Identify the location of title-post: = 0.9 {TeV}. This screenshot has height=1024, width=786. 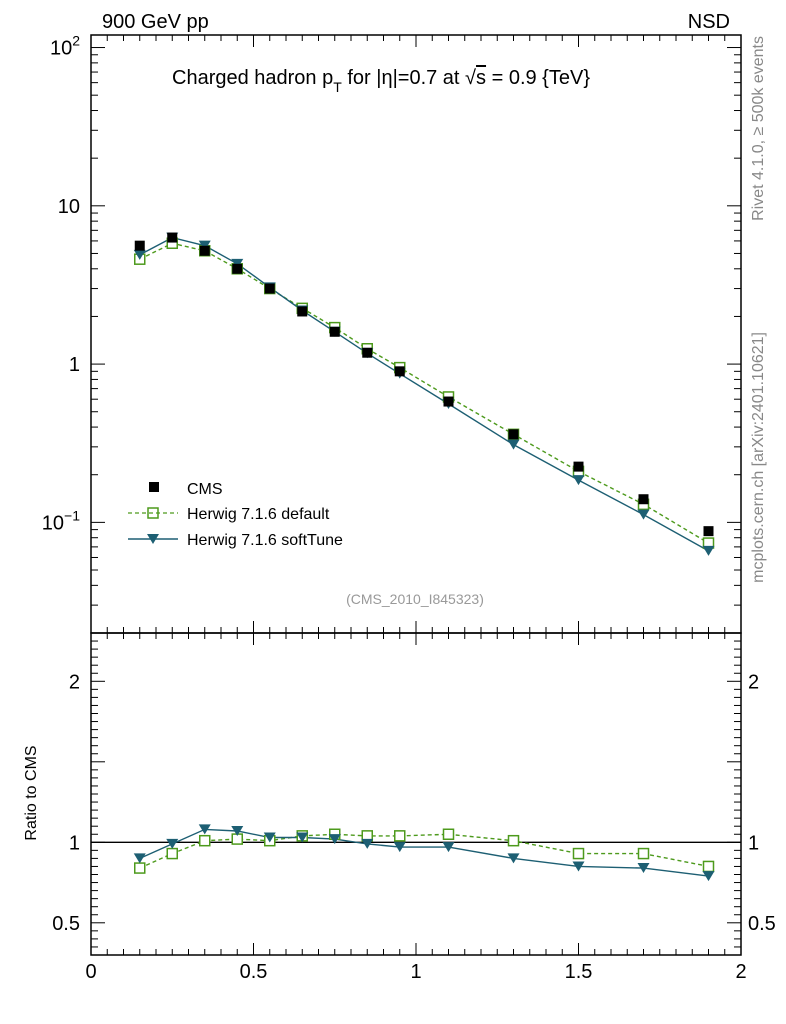
(538, 78).